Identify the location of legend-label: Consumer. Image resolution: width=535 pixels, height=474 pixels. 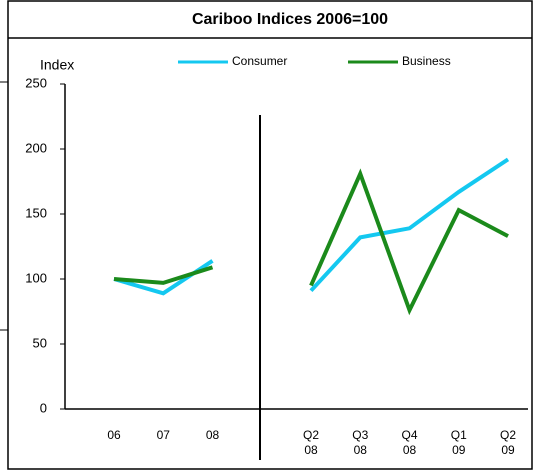
(259, 61).